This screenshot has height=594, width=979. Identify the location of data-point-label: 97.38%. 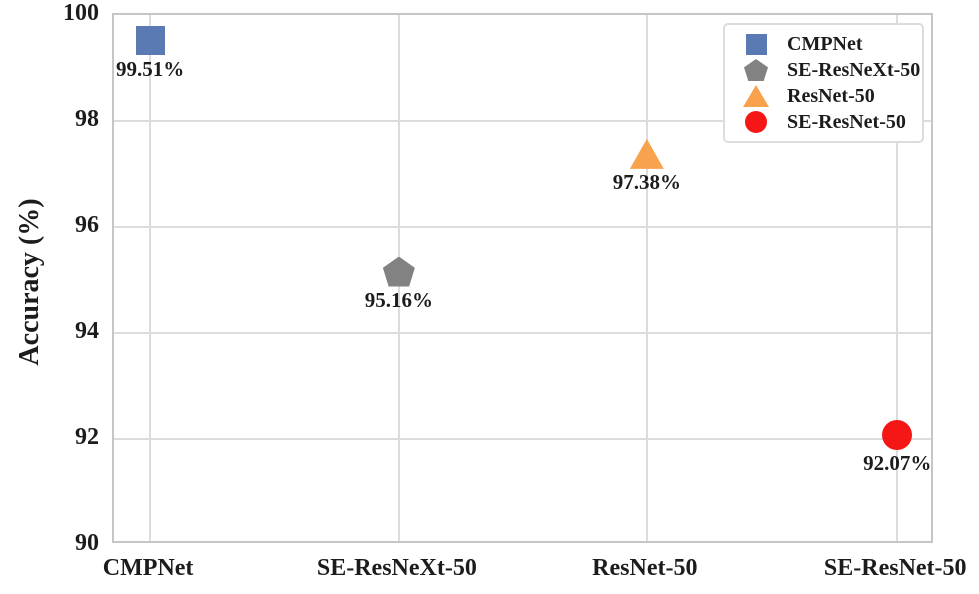
(646, 181).